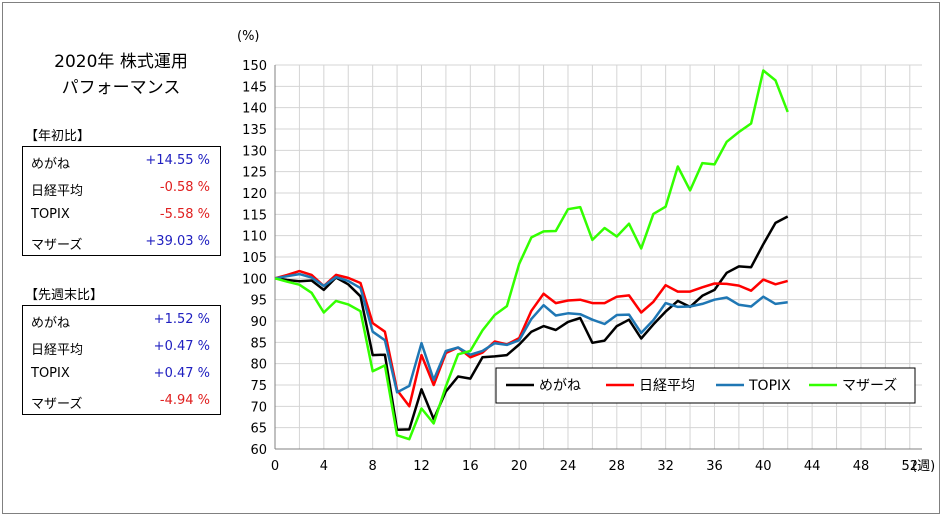  Describe the element at coordinates (184, 187) in the screenshot. I see `row-value: -0.58 %` at that location.